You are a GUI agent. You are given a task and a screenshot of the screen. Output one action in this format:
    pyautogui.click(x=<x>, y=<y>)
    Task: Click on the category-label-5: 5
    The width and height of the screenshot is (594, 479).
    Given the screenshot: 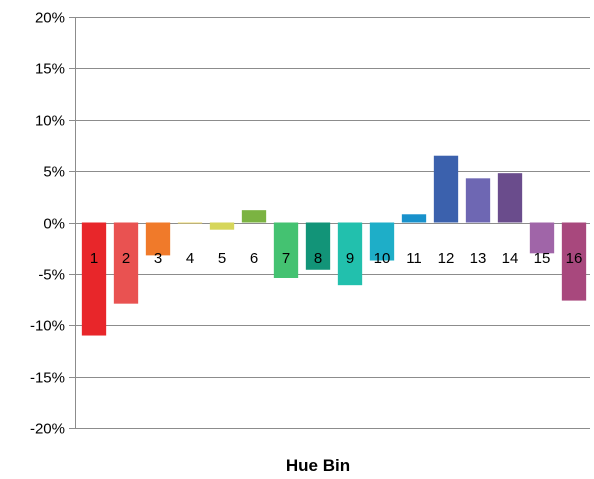 What is the action you would take?
    pyautogui.click(x=222, y=258)
    